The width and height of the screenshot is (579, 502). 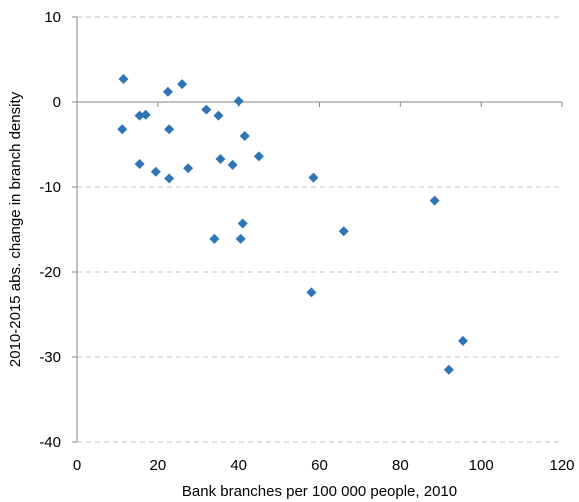 What do you see at coordinates (319, 491) in the screenshot?
I see `x-axis-title: Bank branches per 100 000 people, 2010` at bounding box center [319, 491].